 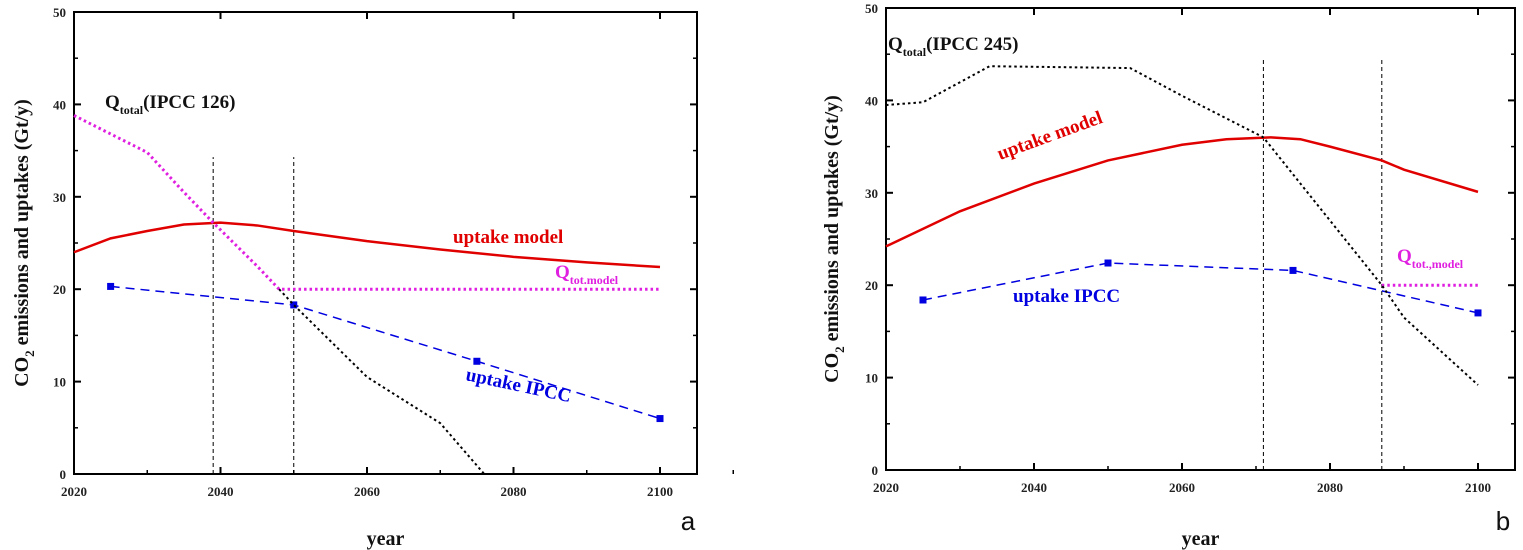 What do you see at coordinates (1438, 264) in the screenshot?
I see `qm-sub: tot.,model` at bounding box center [1438, 264].